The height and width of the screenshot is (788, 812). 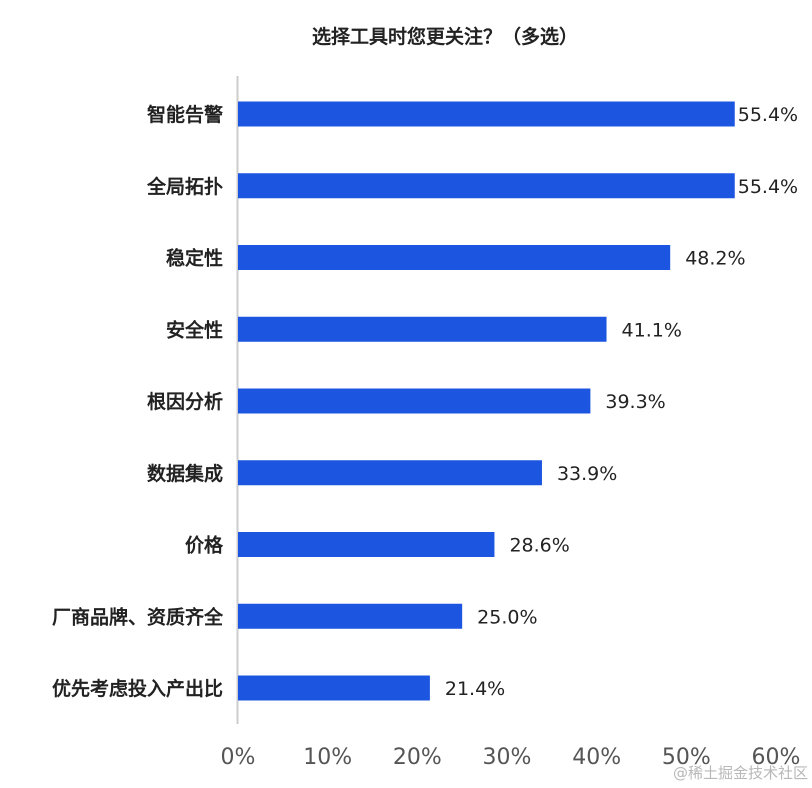 I want to click on category-label: 厂商品牌、资质齐全, so click(x=138, y=616).